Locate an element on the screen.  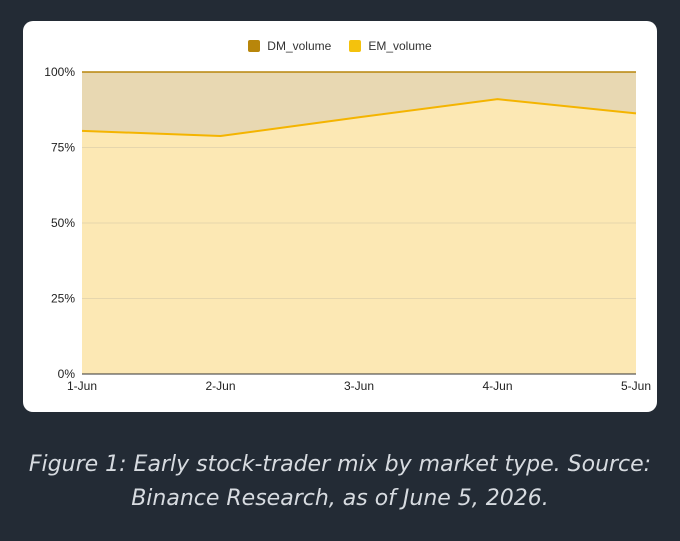
legend-label-dm: DM_volume is located at coordinates (299, 46).